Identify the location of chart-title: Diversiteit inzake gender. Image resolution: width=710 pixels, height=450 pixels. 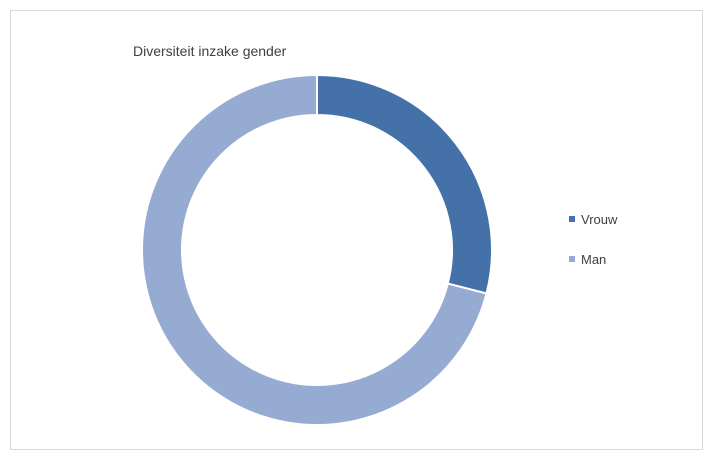
(210, 51).